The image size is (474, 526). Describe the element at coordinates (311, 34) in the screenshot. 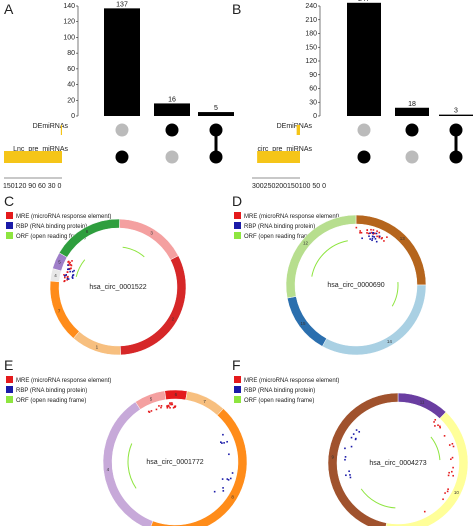

I see `y-tick-label: 180` at that location.